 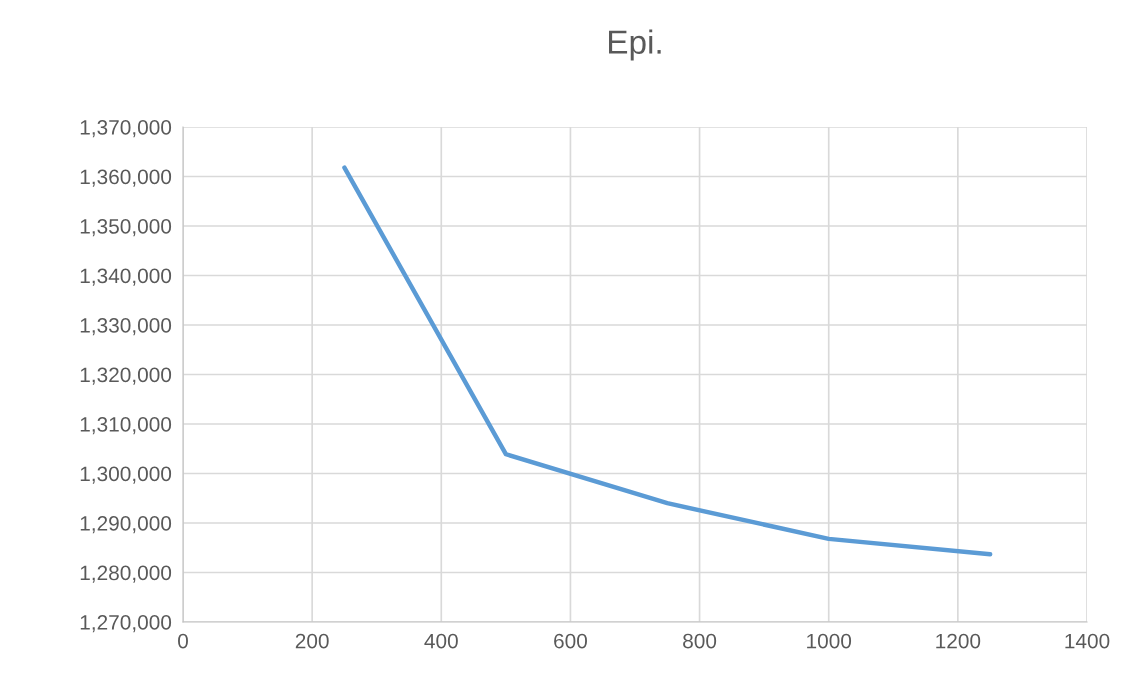 I want to click on x-tick-label: 1000, so click(x=829, y=641).